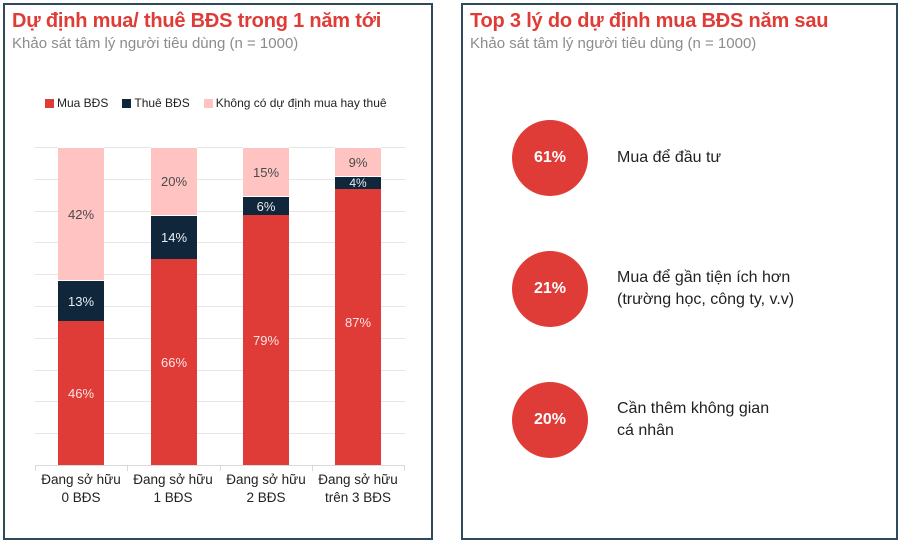 This screenshot has height=540, width=900. What do you see at coordinates (81, 497) in the screenshot?
I see `x-label-line: 0 BĐS` at bounding box center [81, 497].